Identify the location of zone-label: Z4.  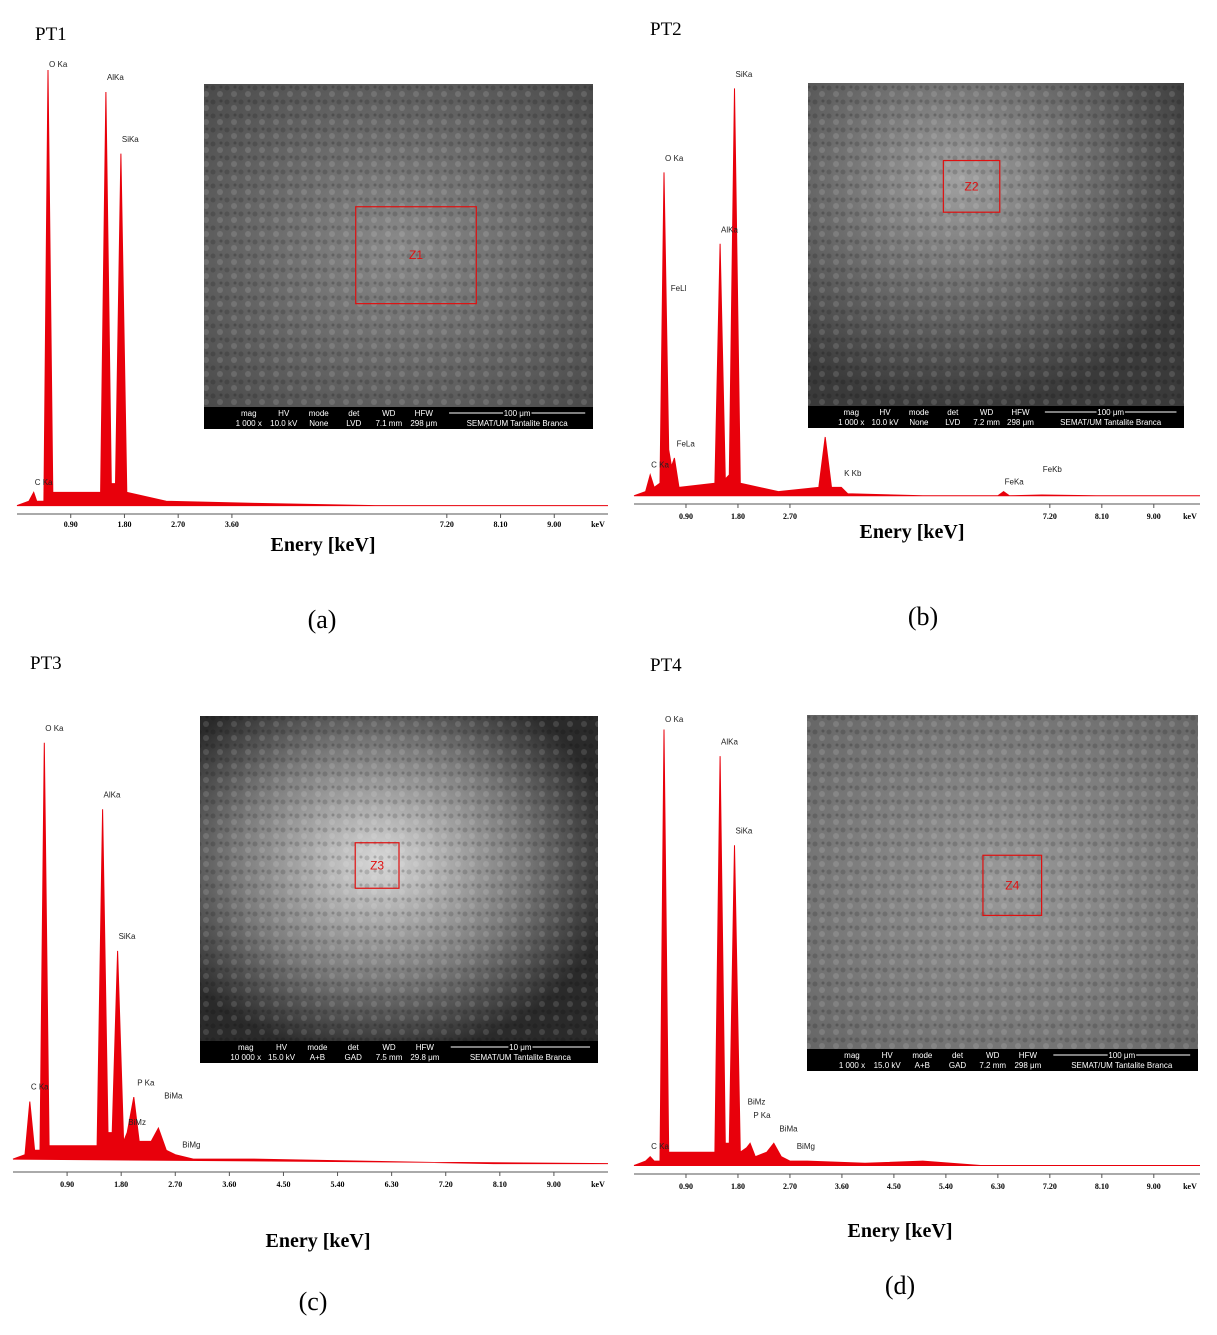
(1012, 885).